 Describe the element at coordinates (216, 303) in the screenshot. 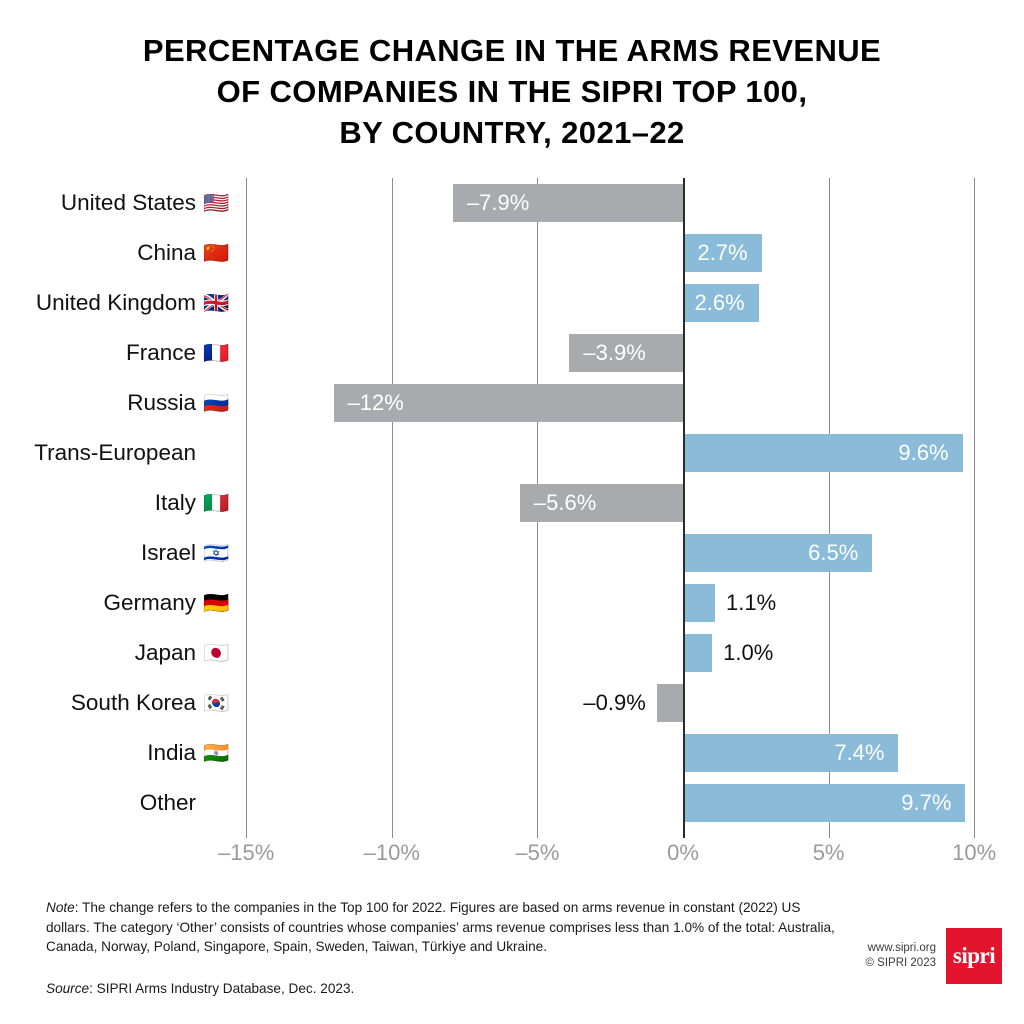

I see `flag-icon: 🇬🇧` at that location.